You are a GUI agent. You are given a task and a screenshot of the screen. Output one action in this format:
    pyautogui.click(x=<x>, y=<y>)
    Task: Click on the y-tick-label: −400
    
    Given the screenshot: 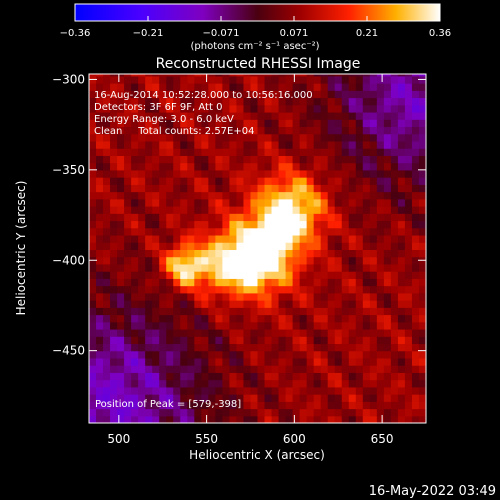 What is the action you would take?
    pyautogui.click(x=68, y=260)
    